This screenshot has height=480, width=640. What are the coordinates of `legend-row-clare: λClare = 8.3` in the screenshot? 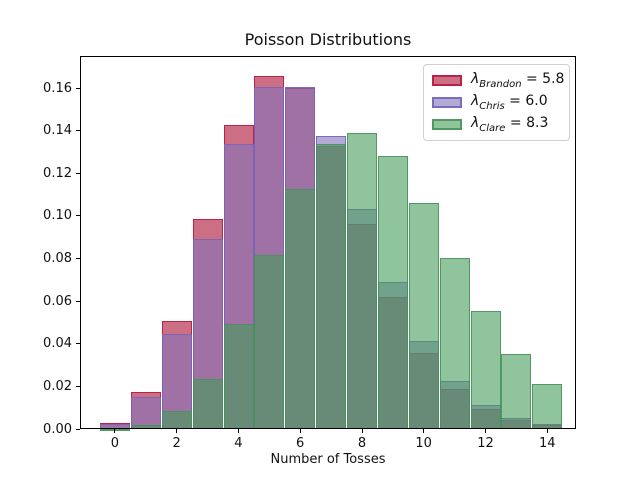 It's located at (496, 124).